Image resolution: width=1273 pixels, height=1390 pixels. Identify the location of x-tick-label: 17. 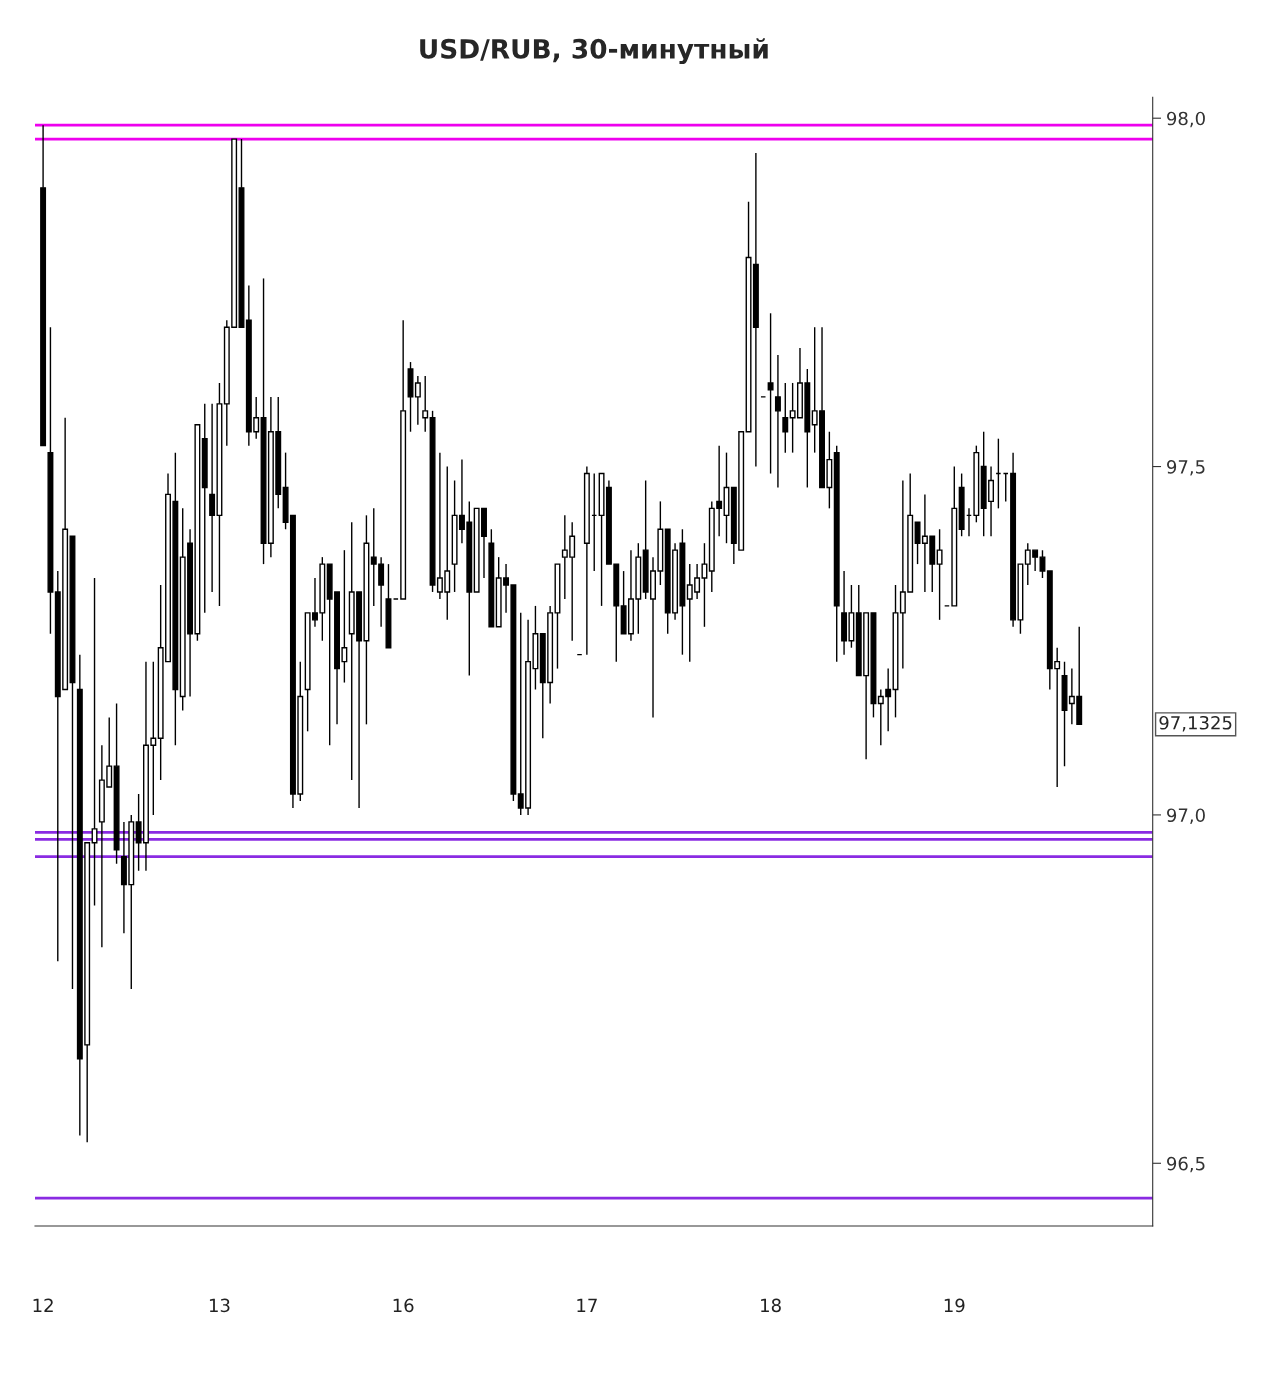
(587, 1305).